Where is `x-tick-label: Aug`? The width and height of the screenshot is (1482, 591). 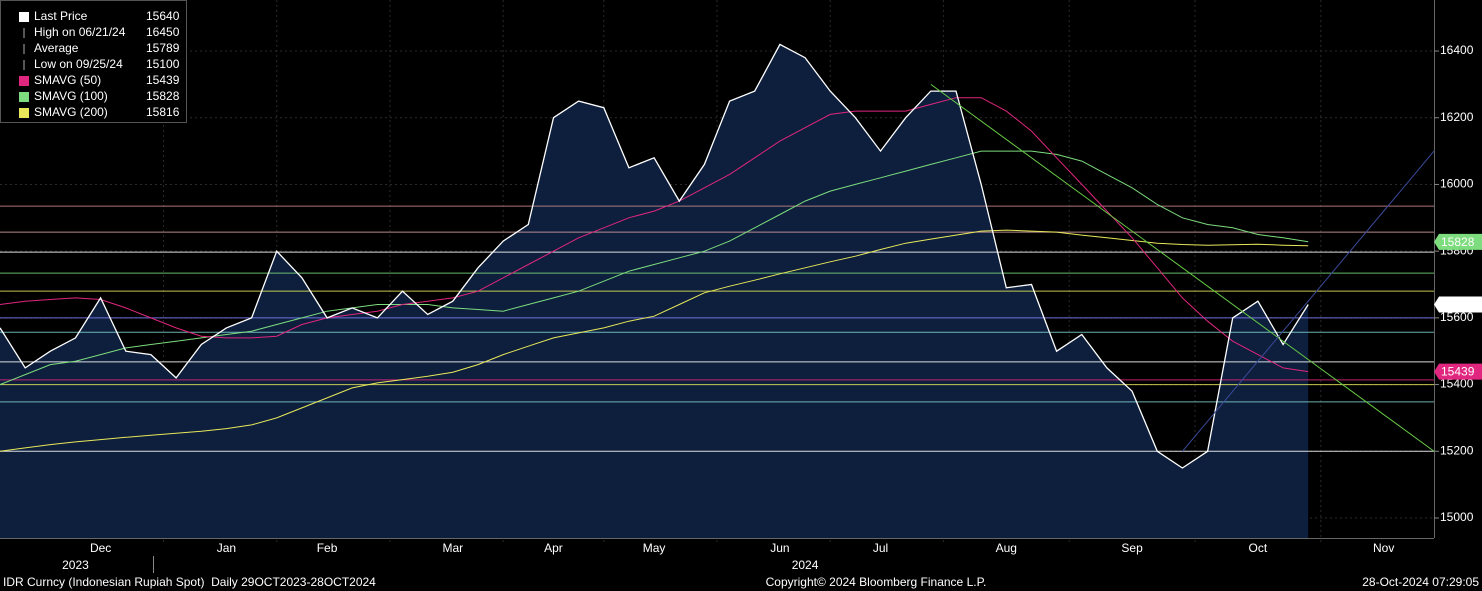
x-tick-label: Aug is located at coordinates (1006, 548).